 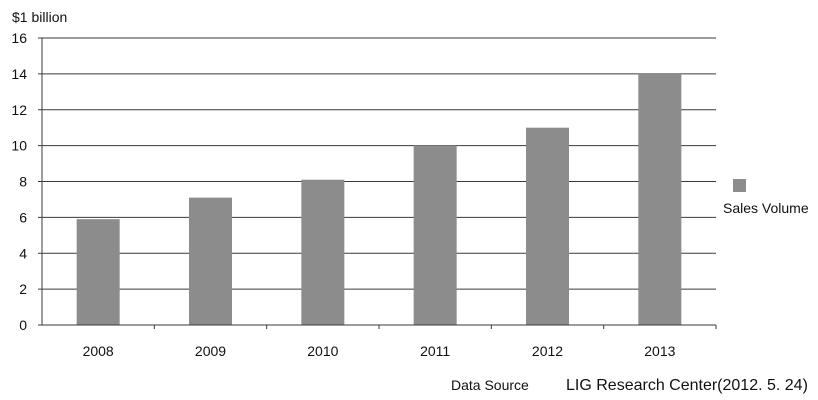 What do you see at coordinates (39, 17) in the screenshot?
I see `y-axis-label: $1 billion` at bounding box center [39, 17].